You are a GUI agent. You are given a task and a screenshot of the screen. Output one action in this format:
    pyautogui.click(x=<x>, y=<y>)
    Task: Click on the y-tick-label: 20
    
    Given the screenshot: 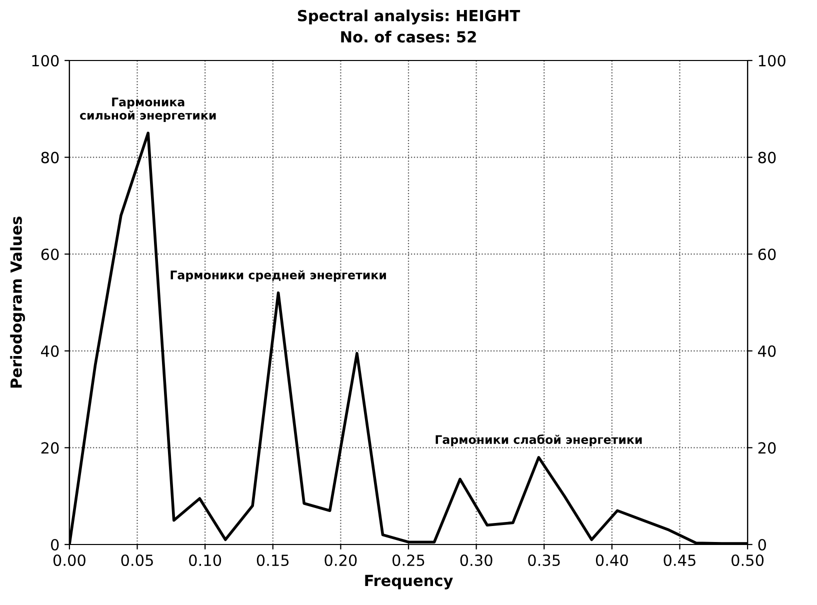 What is the action you would take?
    pyautogui.click(x=50, y=448)
    